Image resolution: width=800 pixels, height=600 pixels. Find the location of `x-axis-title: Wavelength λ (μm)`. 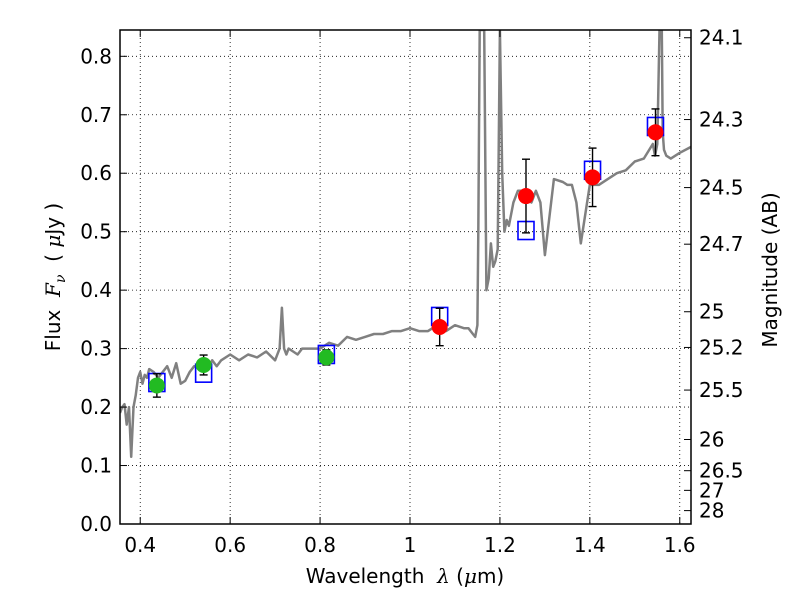

x-axis-title: Wavelength λ (μm) is located at coordinates (405, 576).